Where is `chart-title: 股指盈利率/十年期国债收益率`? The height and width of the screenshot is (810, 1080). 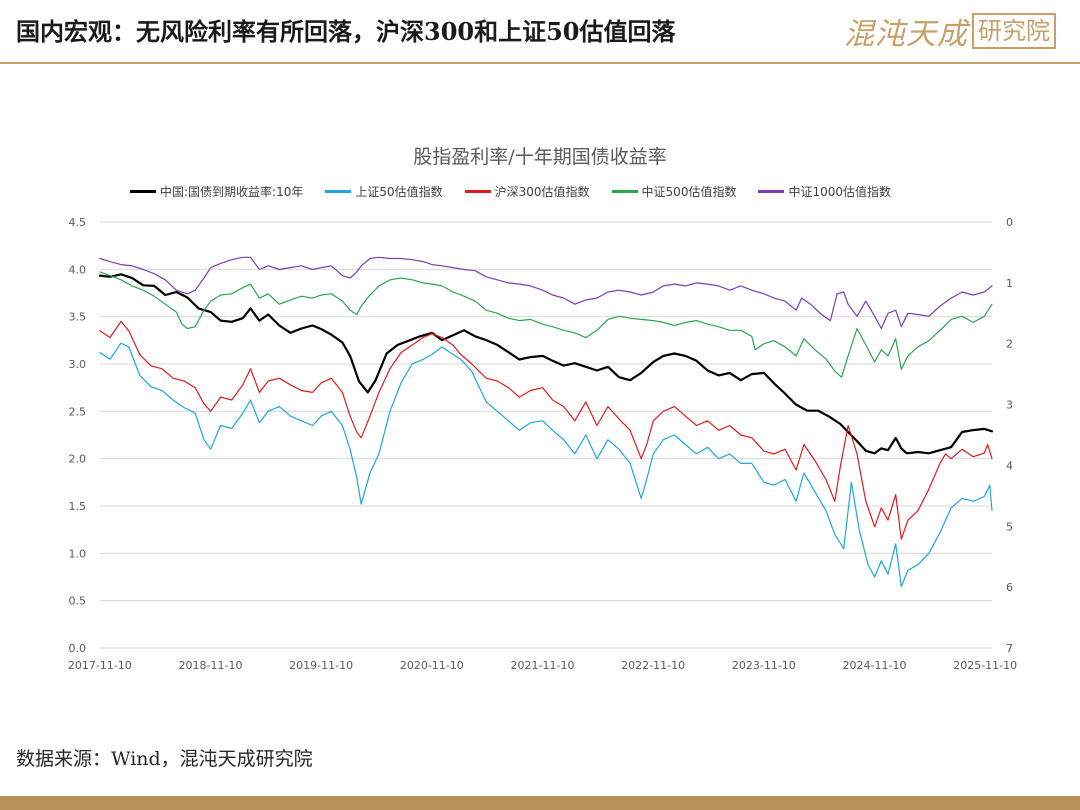 chart-title: 股指盈利率/十年期国债收益率 is located at coordinates (540, 157).